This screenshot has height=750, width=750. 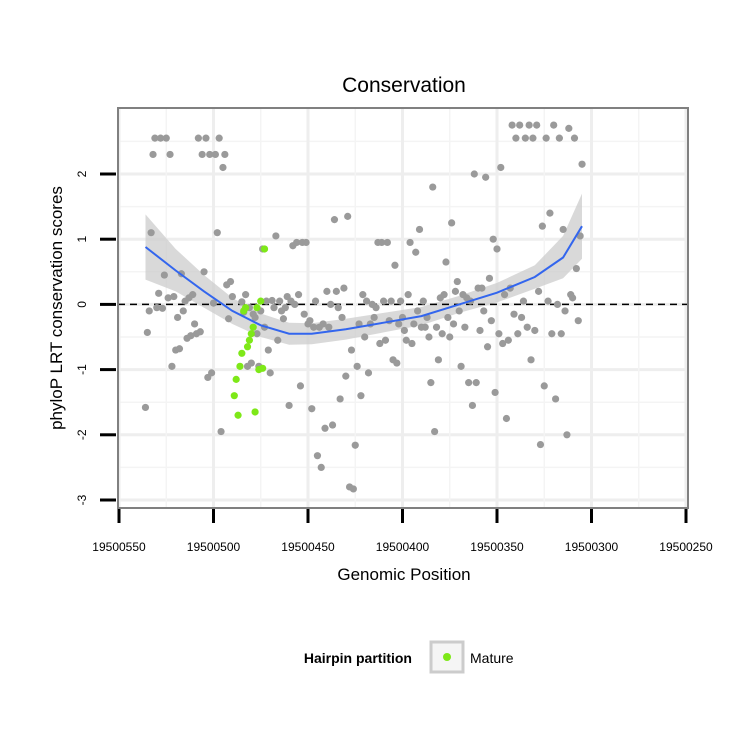 I want to click on chart-title: Conservation, so click(x=404, y=85).